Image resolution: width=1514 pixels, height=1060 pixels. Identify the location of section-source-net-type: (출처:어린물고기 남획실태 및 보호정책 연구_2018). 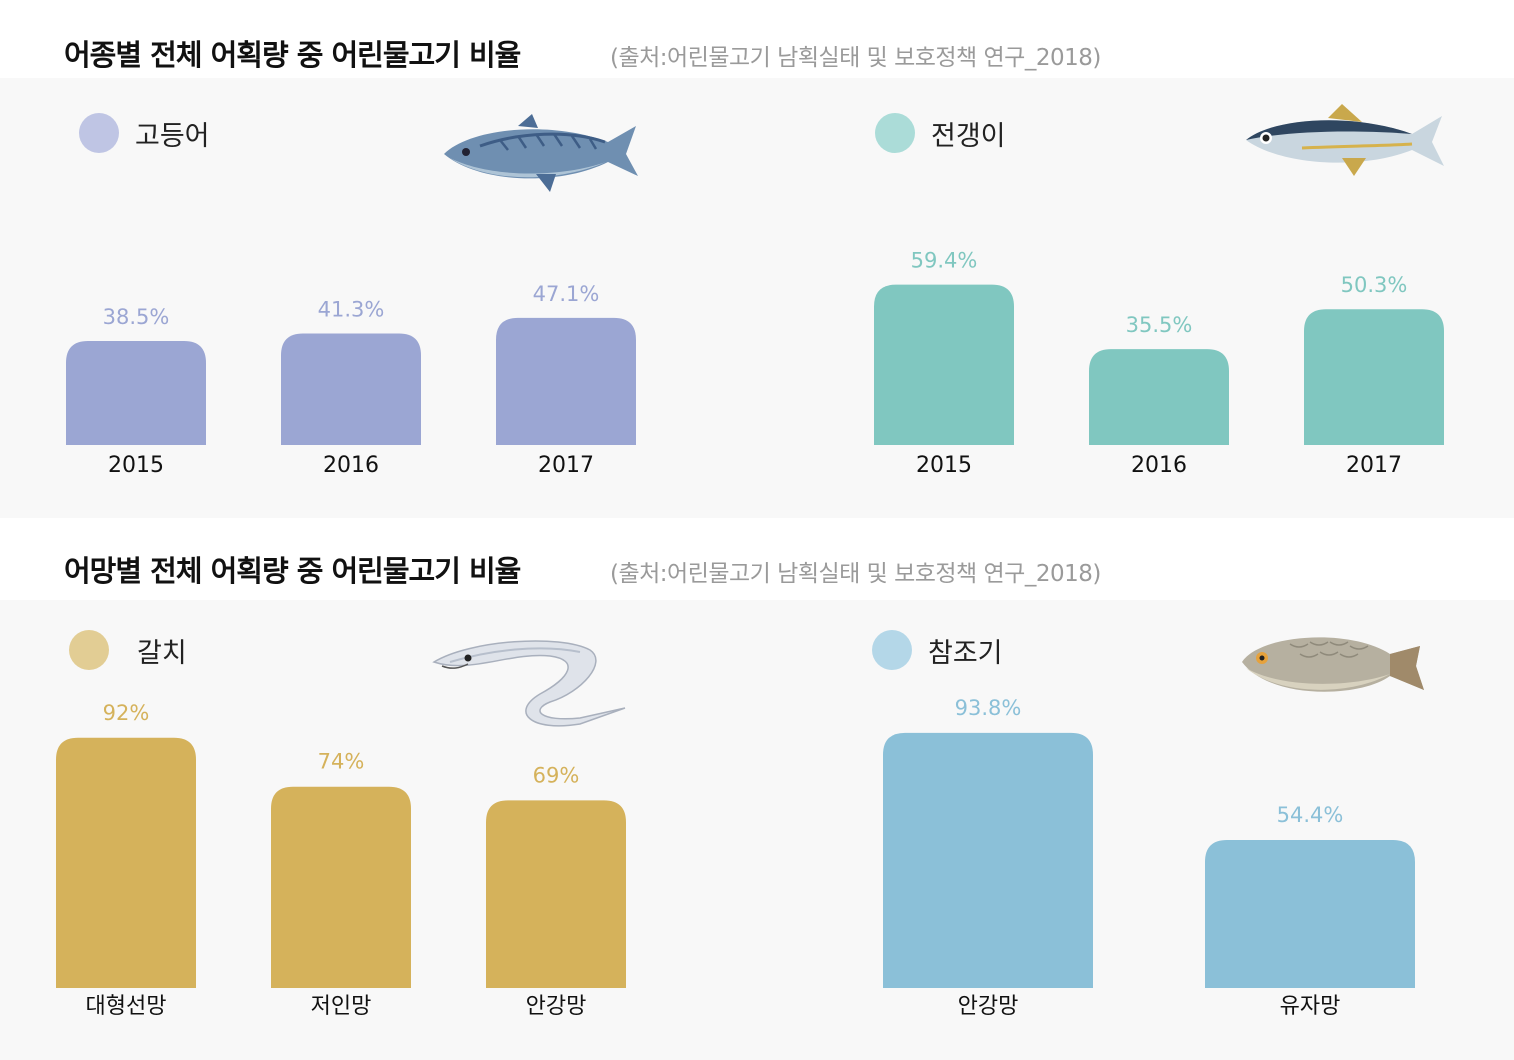
(855, 574).